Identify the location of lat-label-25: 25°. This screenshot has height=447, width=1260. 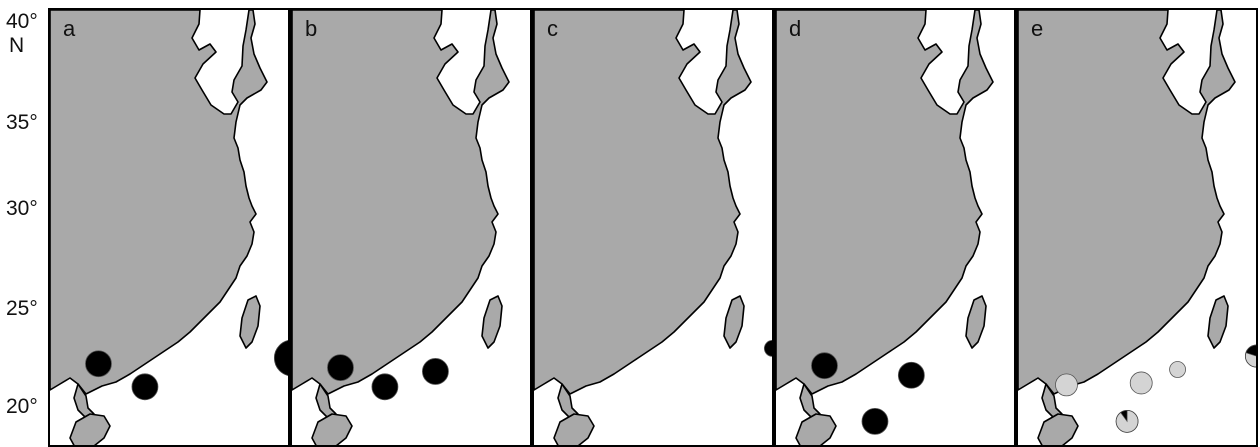
(22, 308).